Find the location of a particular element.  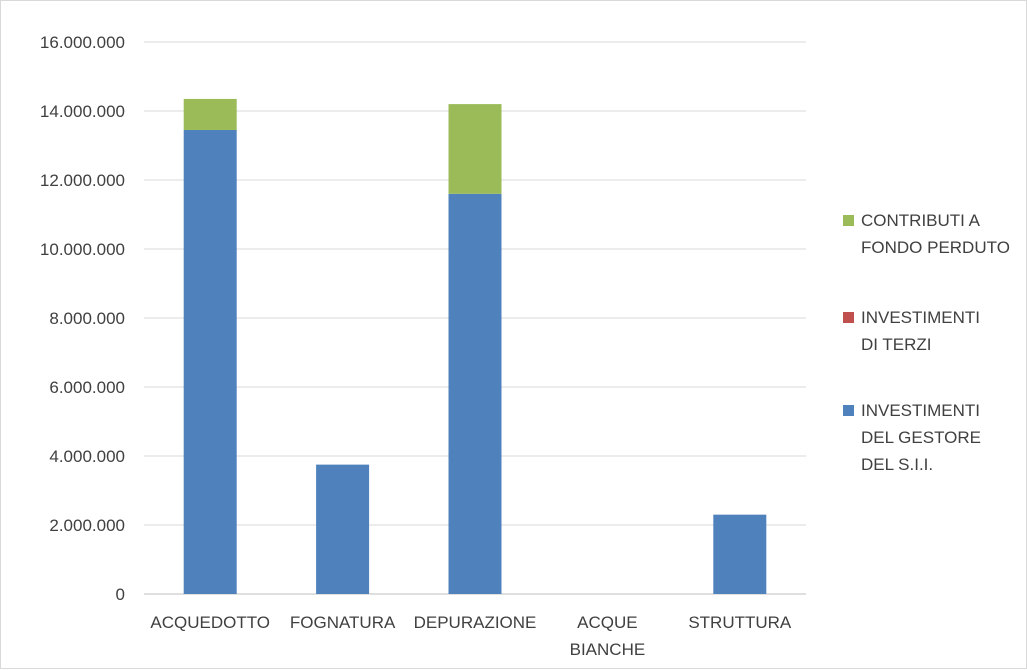

legend-label: DEL S.I.I. is located at coordinates (897, 464).